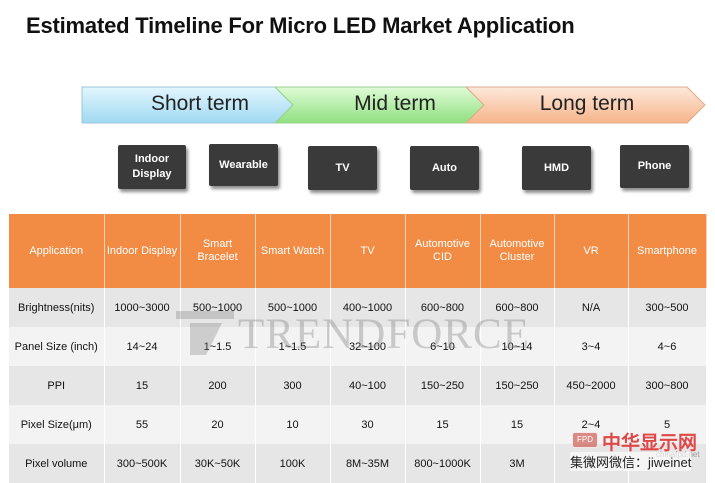 Image resolution: width=715 pixels, height=483 pixels. I want to click on mid-term-label: Mid term, so click(395, 103).